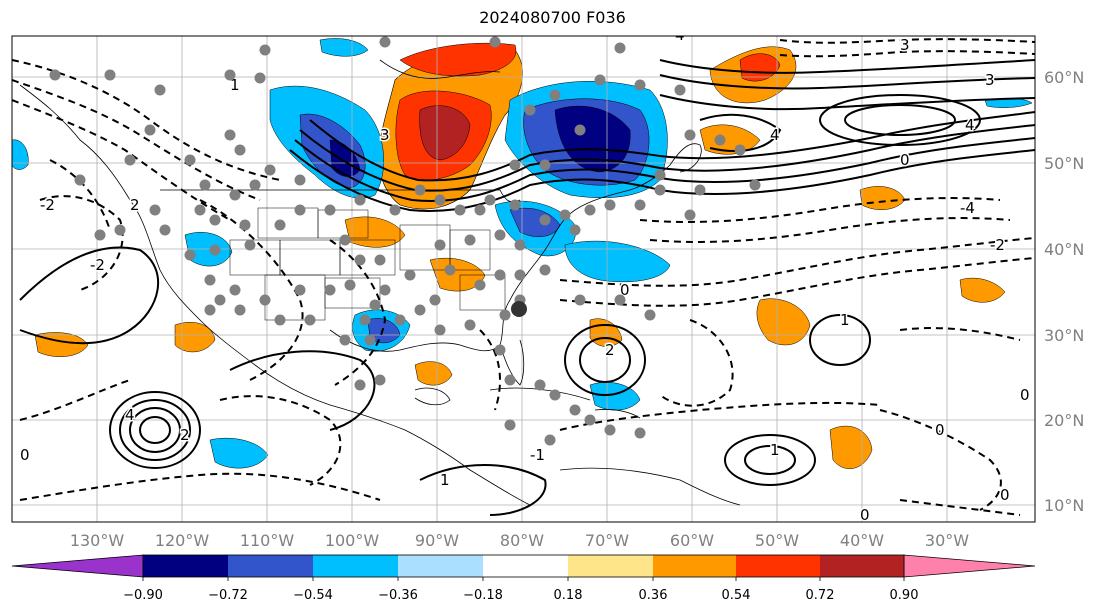  What do you see at coordinates (783, 322) in the screenshot?
I see `shade-orange-mid` at bounding box center [783, 322].